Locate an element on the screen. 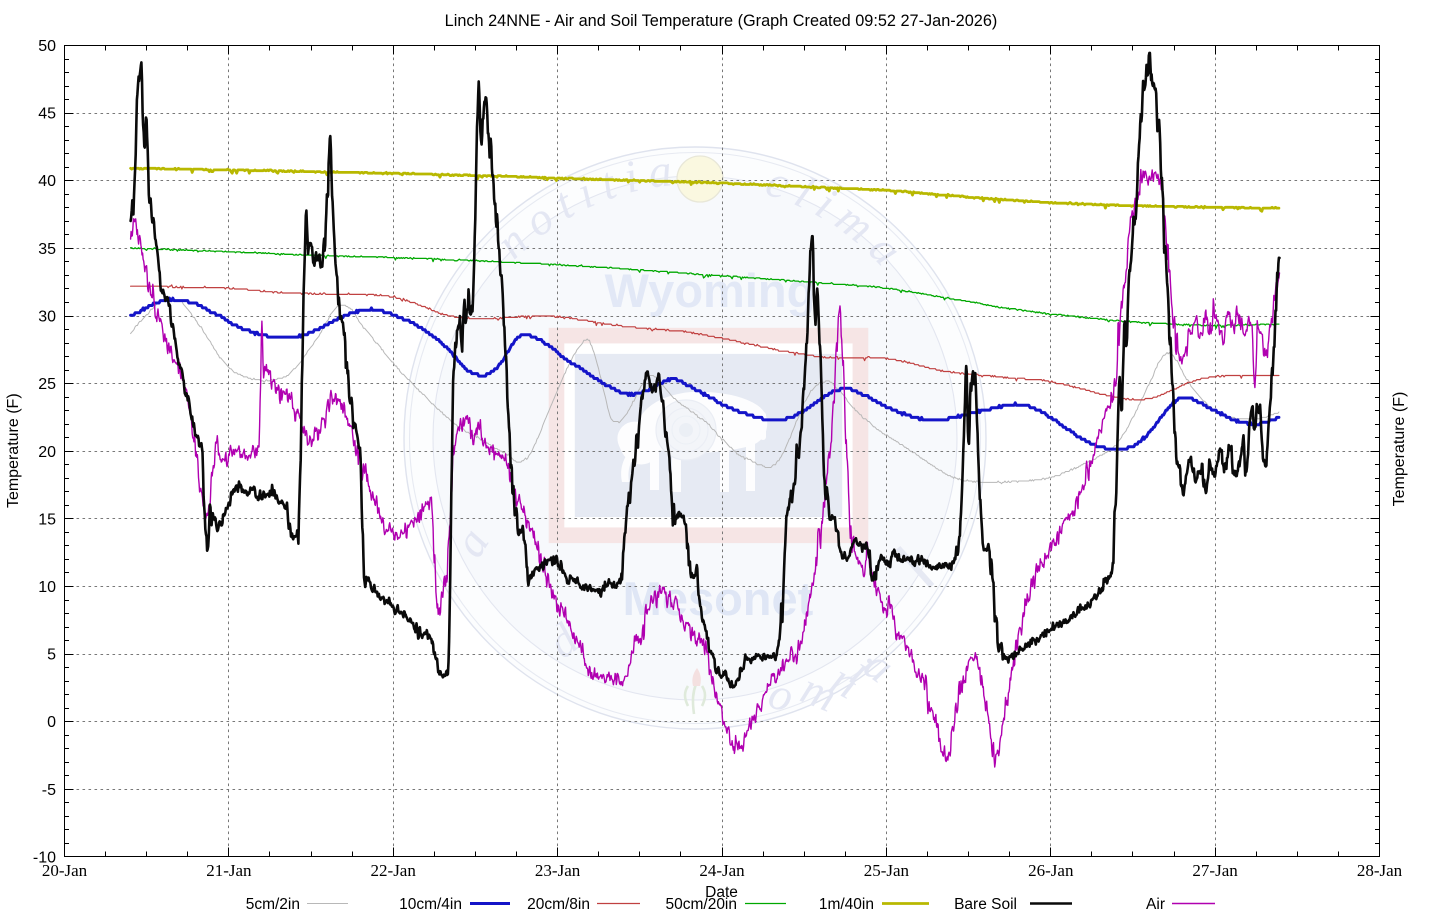  svg-text: 35 is located at coordinates (47, 249).